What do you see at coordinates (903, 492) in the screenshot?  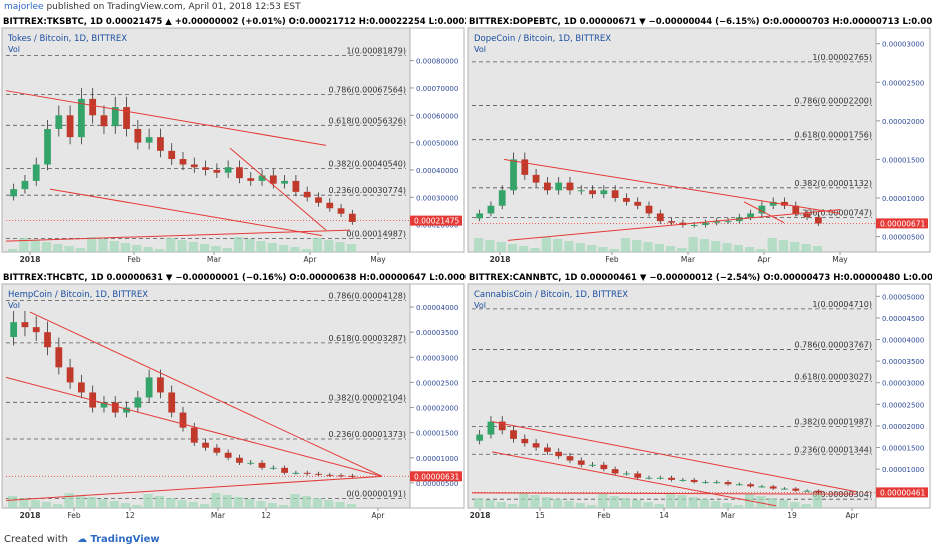 I see `last-price-label: 0.00000461` at bounding box center [903, 492].